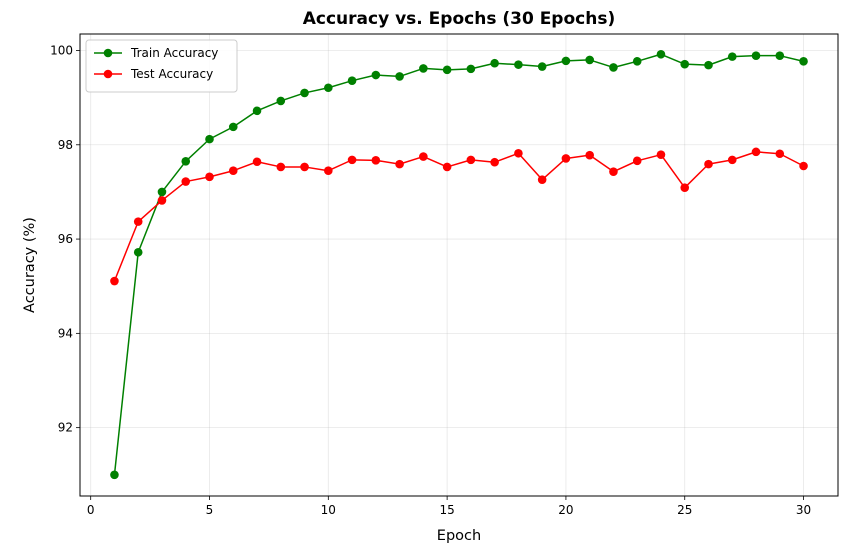  Describe the element at coordinates (803, 510) in the screenshot. I see `x-tick-label: 30` at that location.